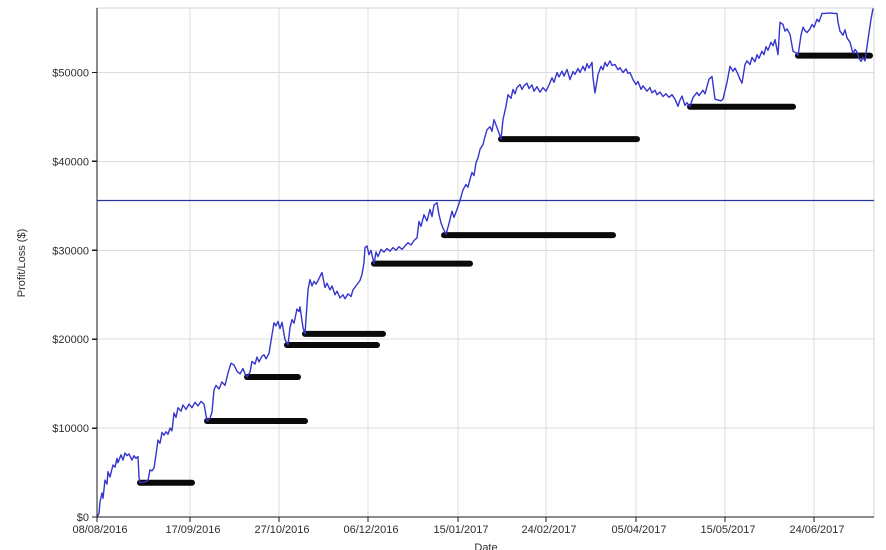  What do you see at coordinates (548, 530) in the screenshot?
I see `x-tick-label: 24/02/2017` at bounding box center [548, 530].